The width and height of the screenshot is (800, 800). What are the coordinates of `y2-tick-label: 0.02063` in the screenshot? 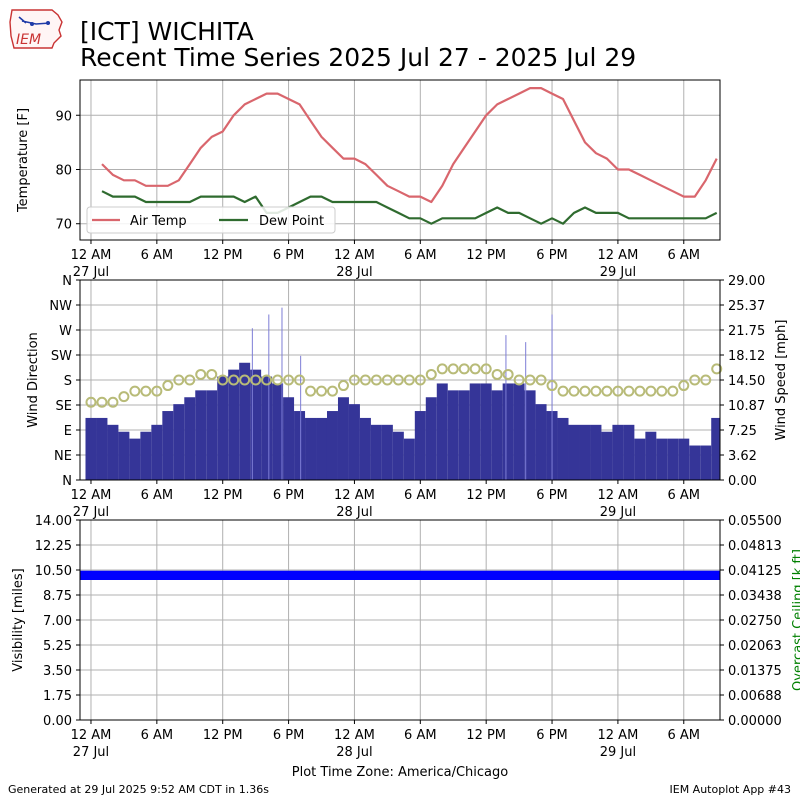 It's located at (755, 646).